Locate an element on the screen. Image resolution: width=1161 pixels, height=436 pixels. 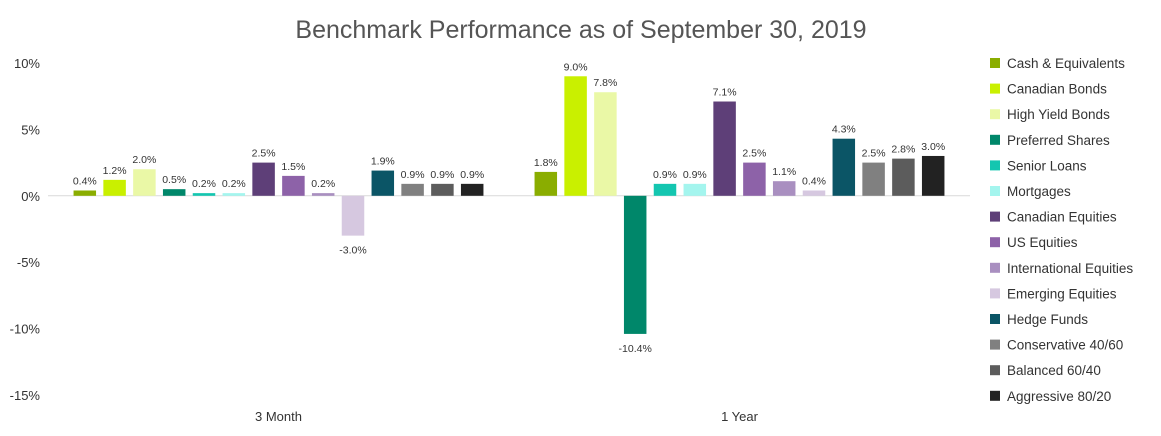
legend-label: International Equities is located at coordinates (1070, 268).